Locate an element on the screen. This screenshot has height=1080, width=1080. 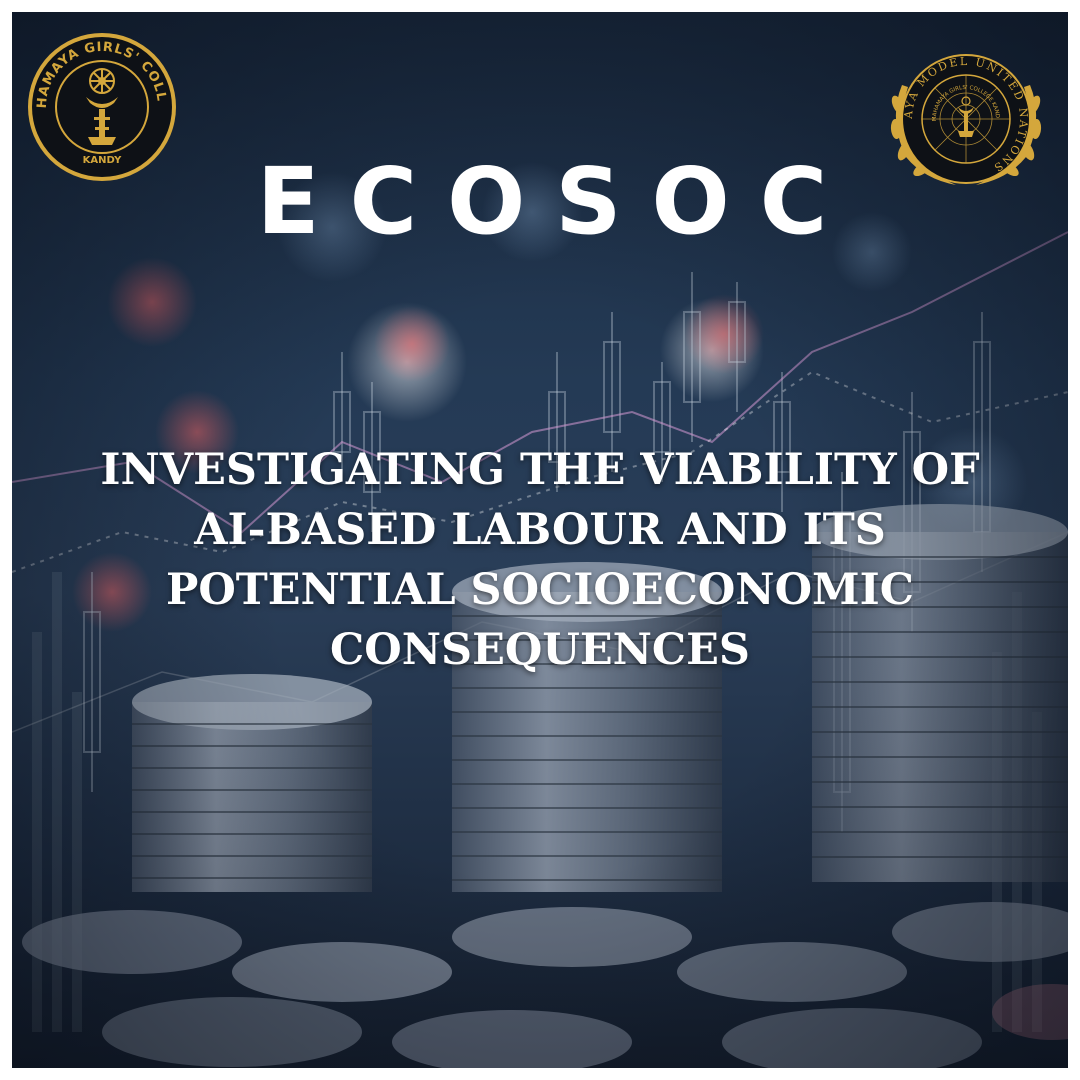
topic-line: POTENTIAL SOCIOECONOMIC is located at coordinates (539, 590).